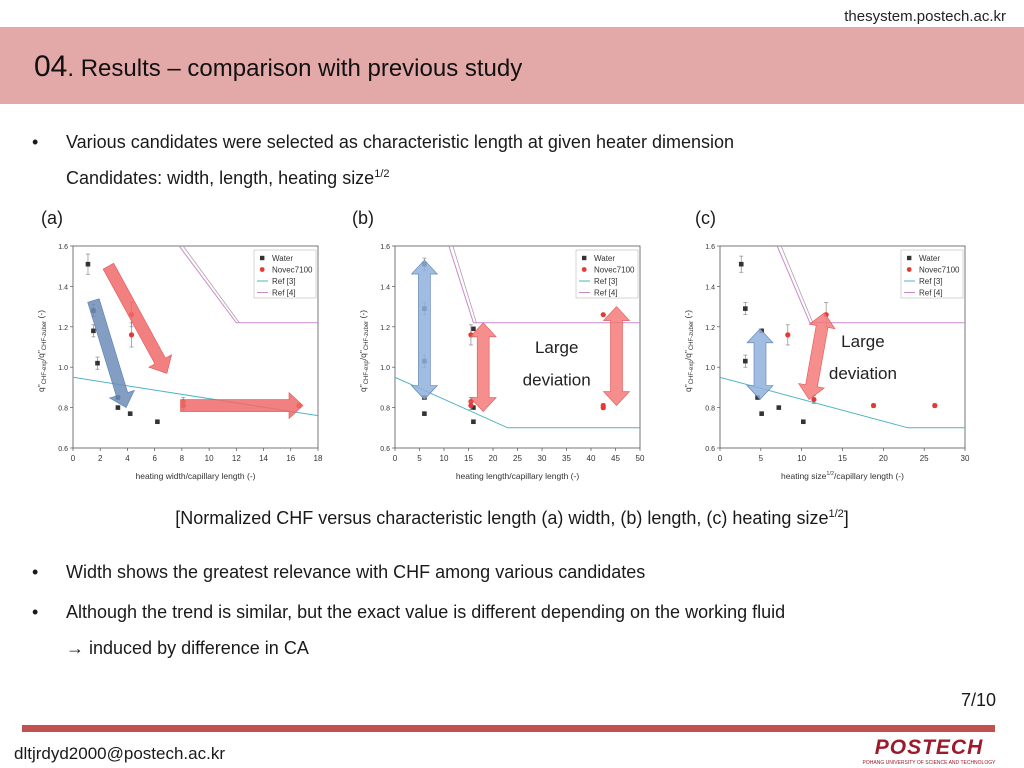  What do you see at coordinates (869, 476) in the screenshot?
I see `x-axis-label-end: /capillary length (-)` at bounding box center [869, 476].